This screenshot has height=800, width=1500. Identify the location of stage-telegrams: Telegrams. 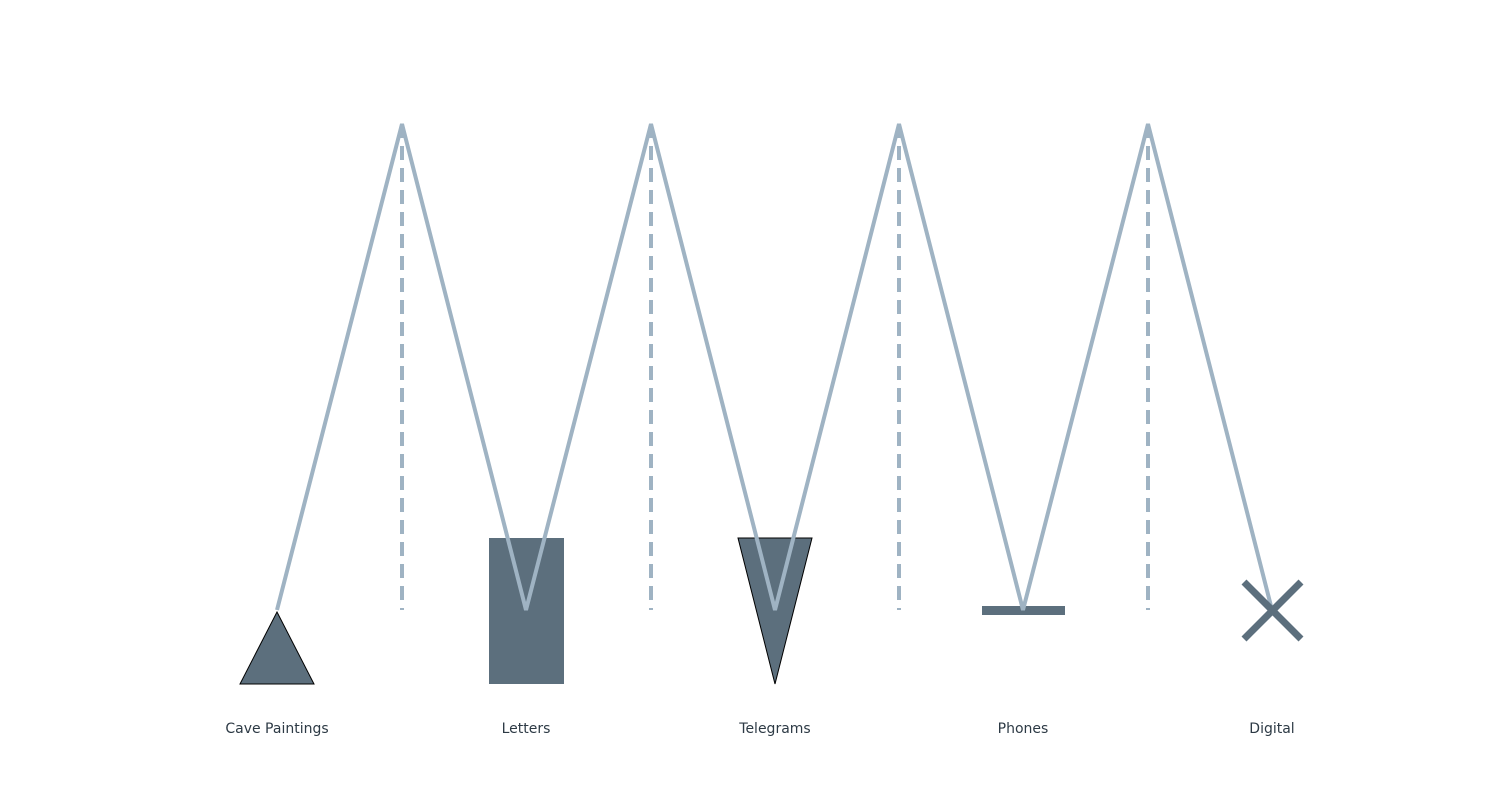
(775, 637).